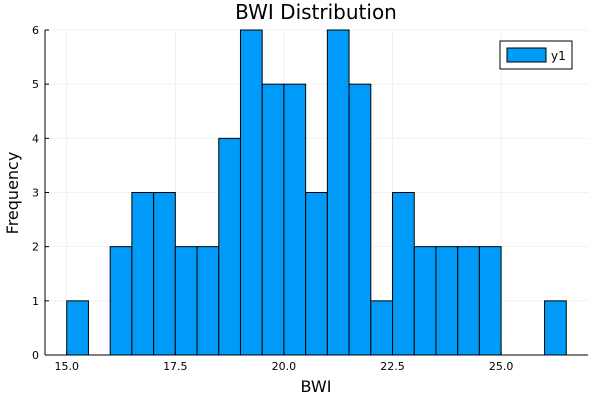  I want to click on y-axis-label: Frequency, so click(12, 193).